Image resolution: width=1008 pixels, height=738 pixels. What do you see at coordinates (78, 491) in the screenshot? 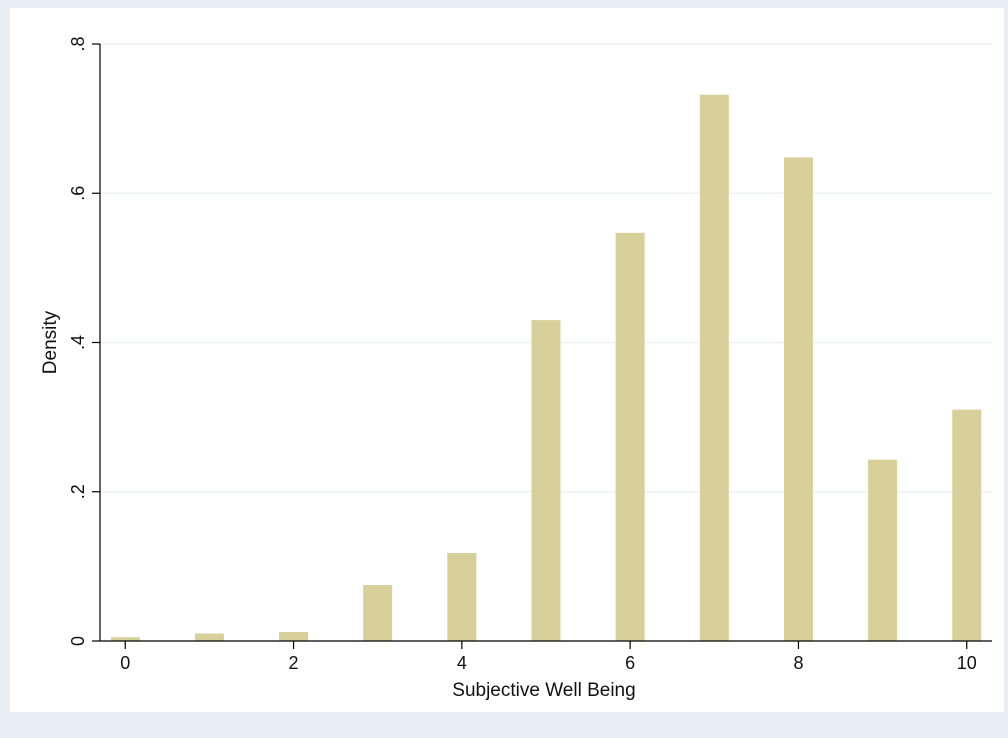
I see `y-tick-label: .2` at bounding box center [78, 491].